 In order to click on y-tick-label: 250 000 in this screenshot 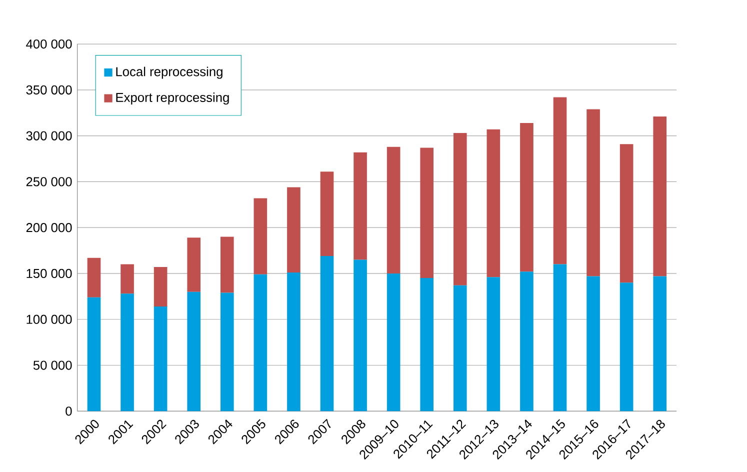, I will do `click(49, 181)`.